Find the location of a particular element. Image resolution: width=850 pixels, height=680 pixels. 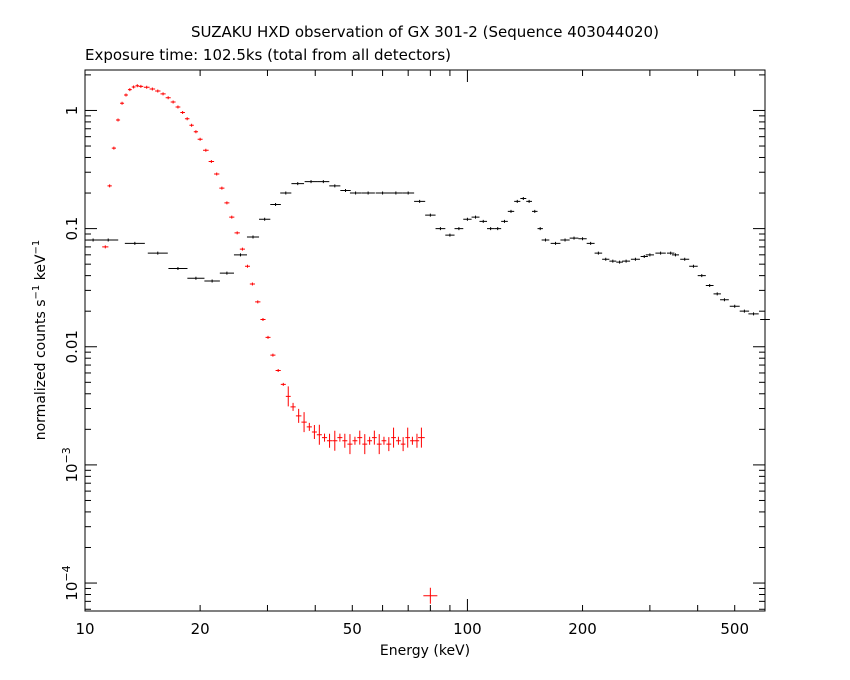

x-tick-label: 50 is located at coordinates (352, 629).